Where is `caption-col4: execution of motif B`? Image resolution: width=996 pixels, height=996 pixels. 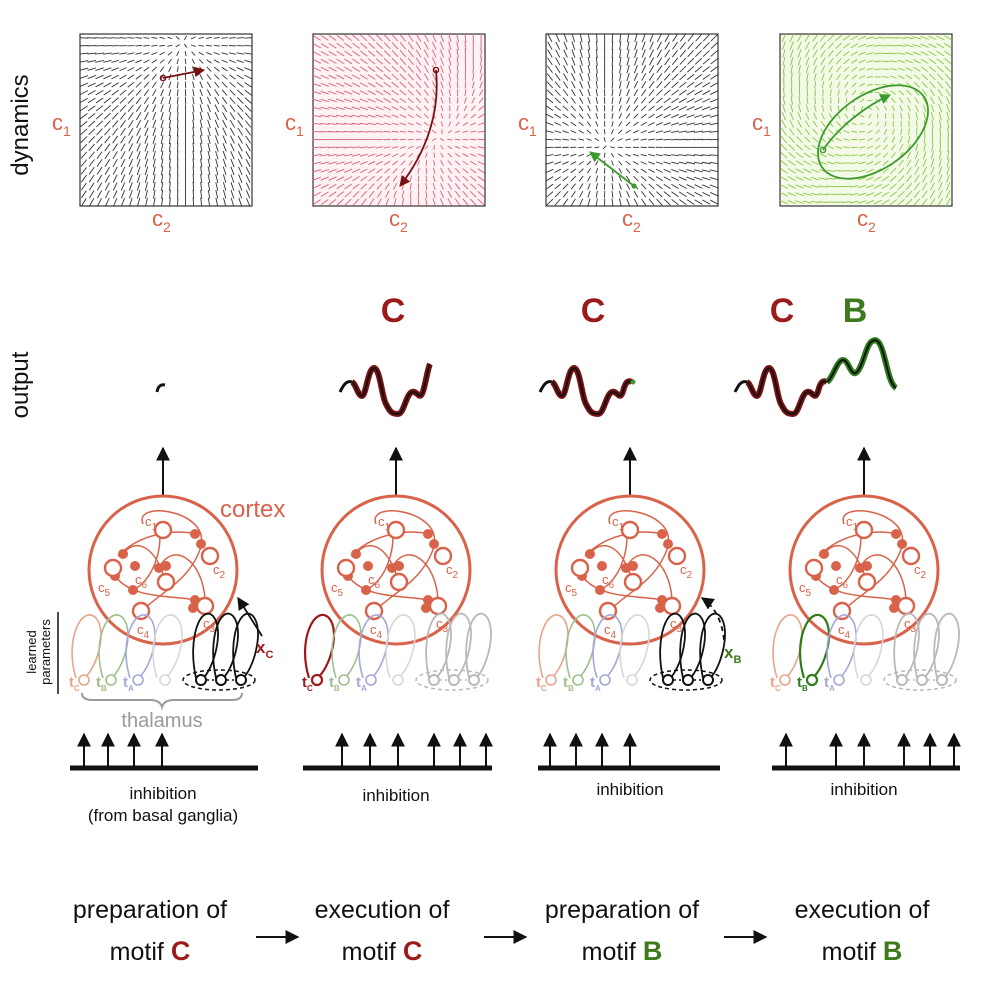 caption-col4: execution of motif B is located at coordinates (862, 931).